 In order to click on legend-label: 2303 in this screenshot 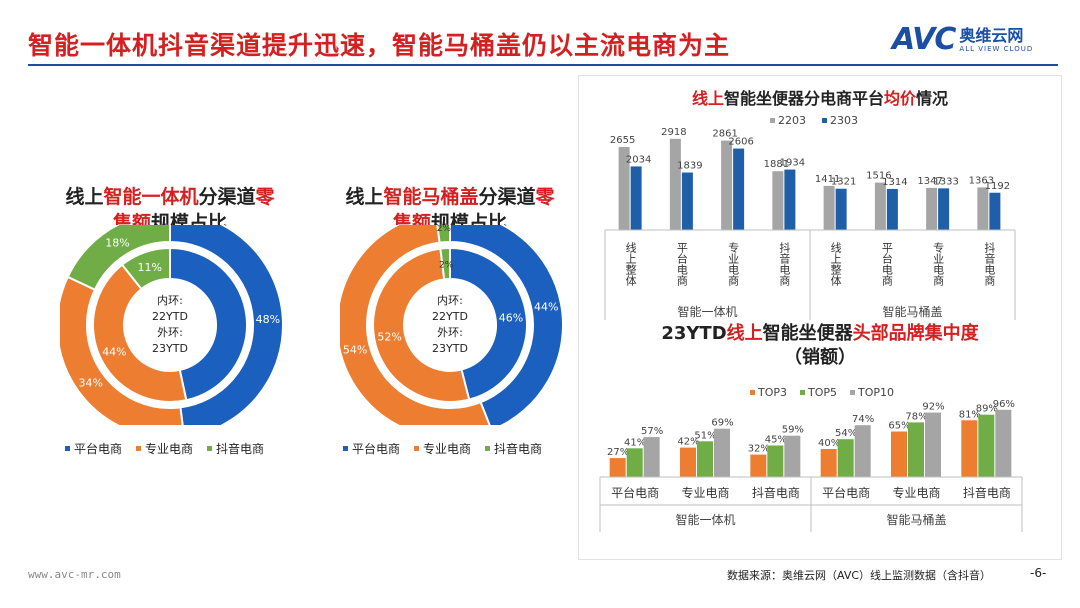, I will do `click(844, 120)`.